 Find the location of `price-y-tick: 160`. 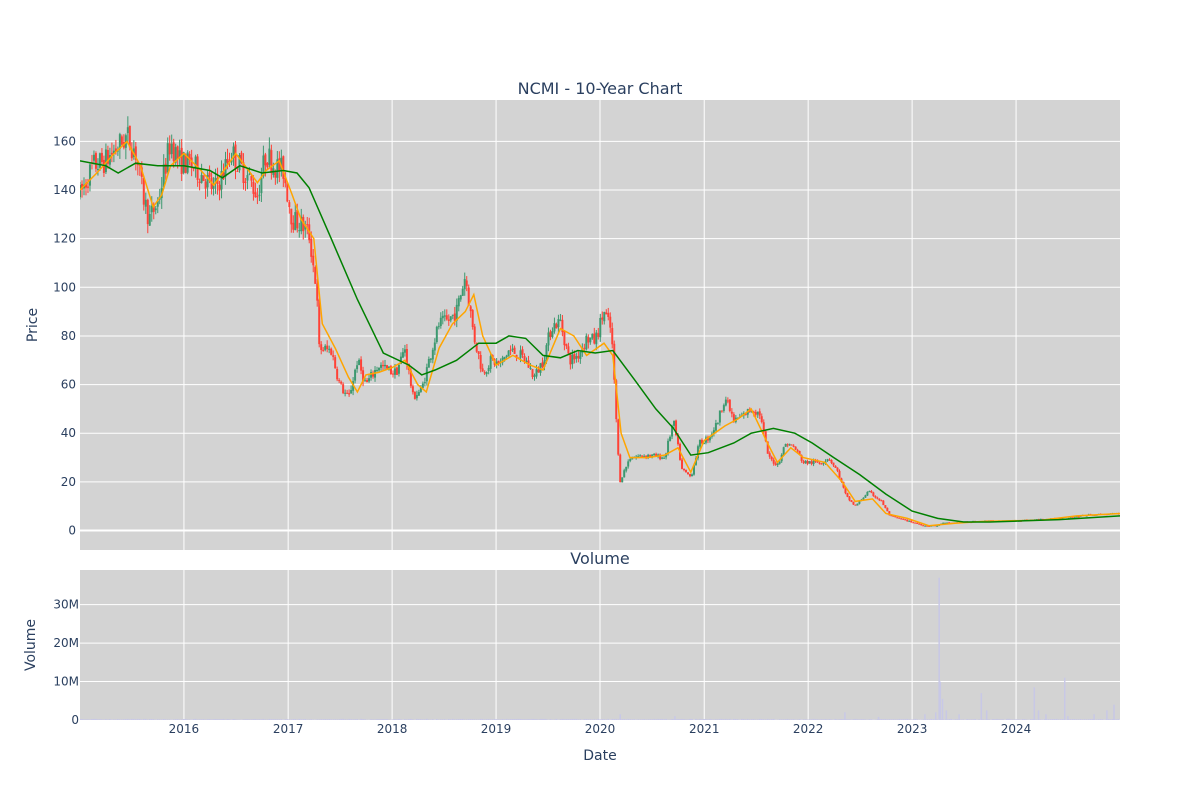

price-y-tick: 160 is located at coordinates (64, 141).